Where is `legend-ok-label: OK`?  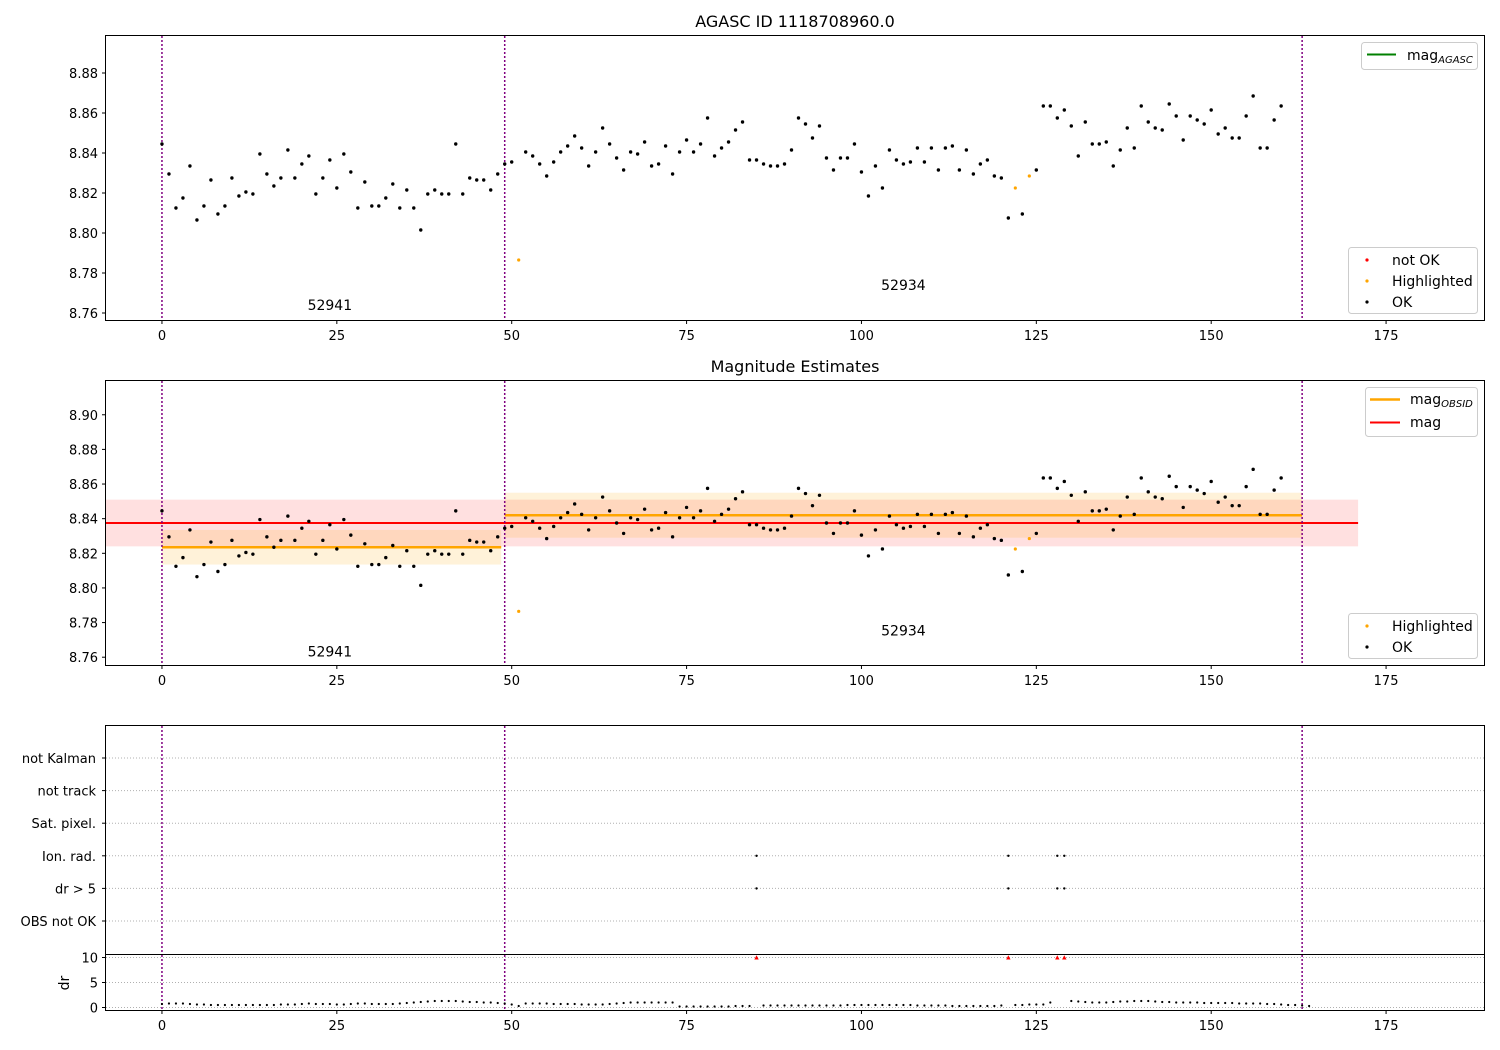 legend-ok-label: OK is located at coordinates (1402, 303).